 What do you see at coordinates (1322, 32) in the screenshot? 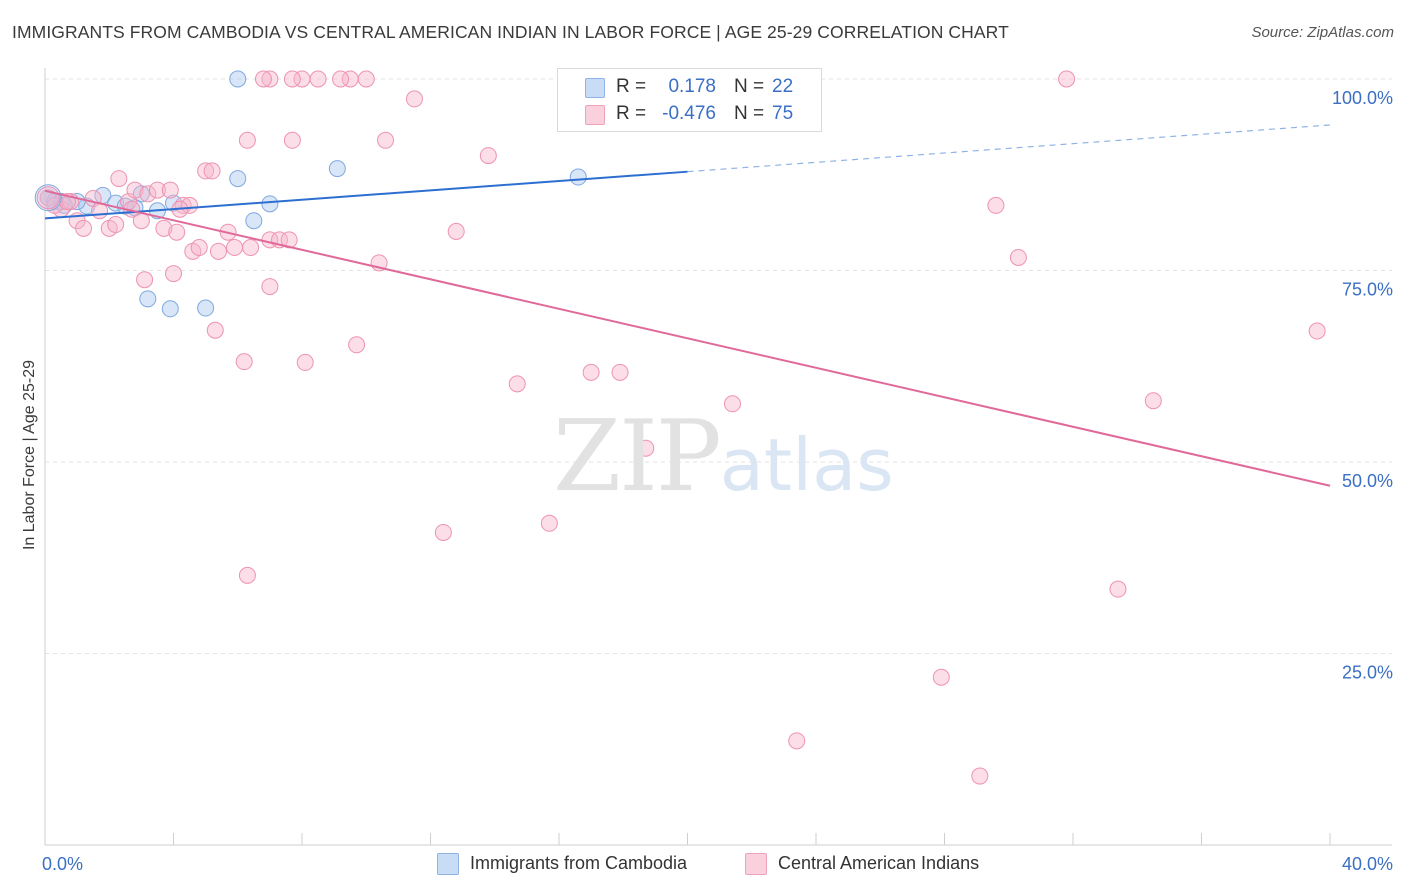
I see `chart-source: Source: ZipAtlas.com` at bounding box center [1322, 32].